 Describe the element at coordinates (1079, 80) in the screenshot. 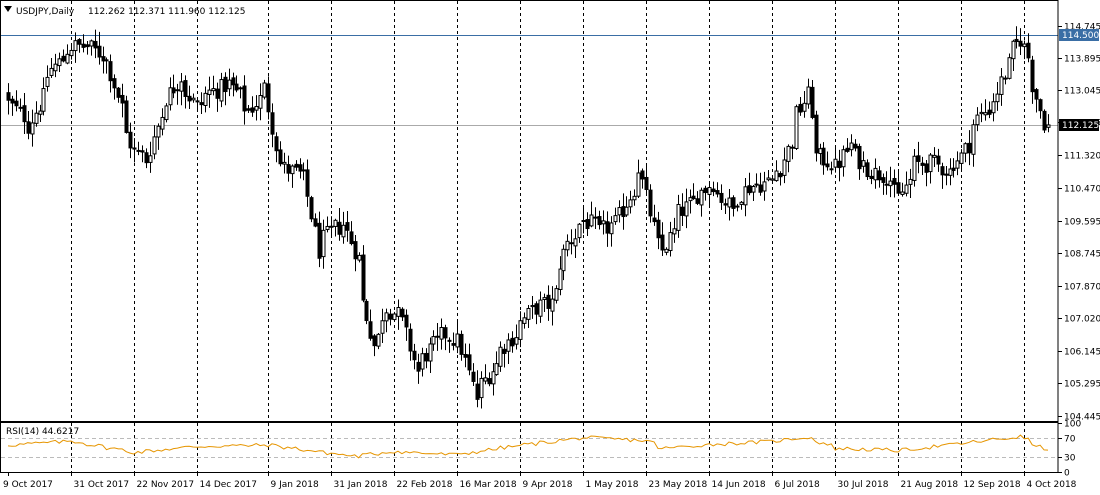

I see `price-tags: 114.500 112.125` at that location.